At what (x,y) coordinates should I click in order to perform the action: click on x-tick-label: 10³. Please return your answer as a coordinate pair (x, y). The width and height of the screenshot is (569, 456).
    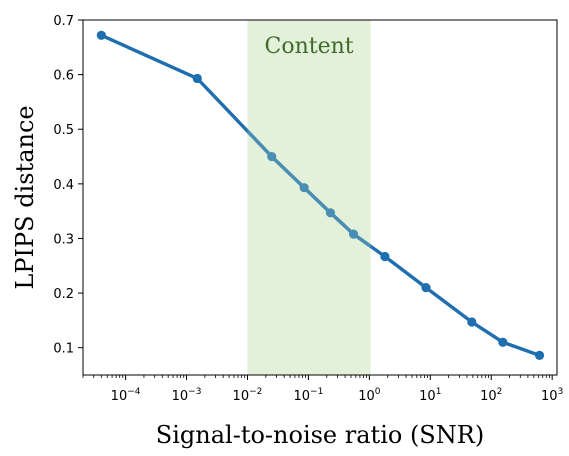
    Looking at the image, I should click on (552, 395).